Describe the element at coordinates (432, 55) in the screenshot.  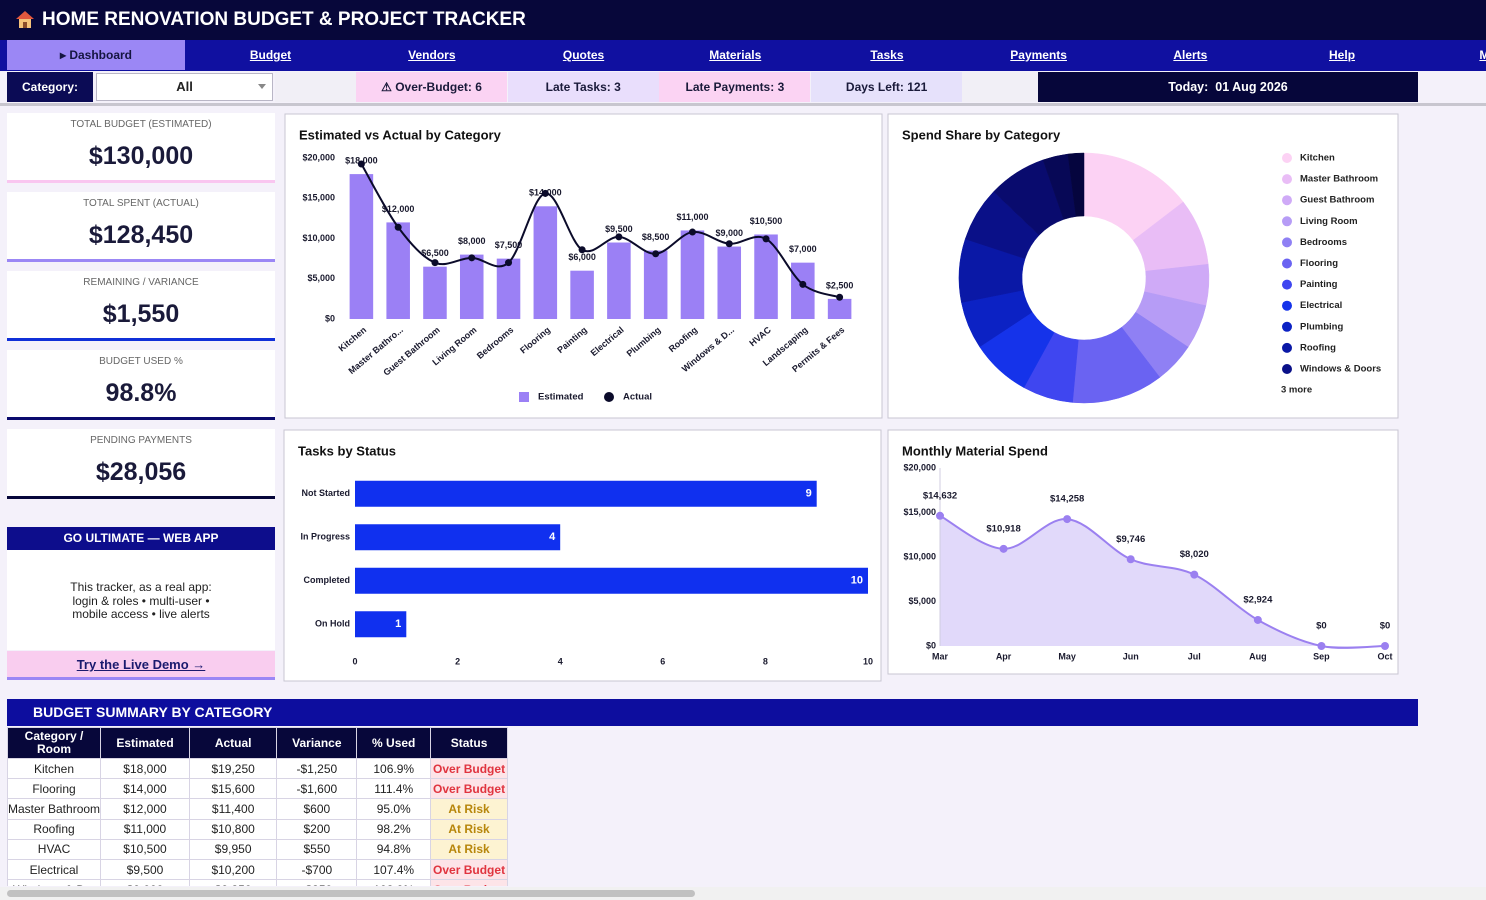
I see `nav-tab: Vendors` at that location.